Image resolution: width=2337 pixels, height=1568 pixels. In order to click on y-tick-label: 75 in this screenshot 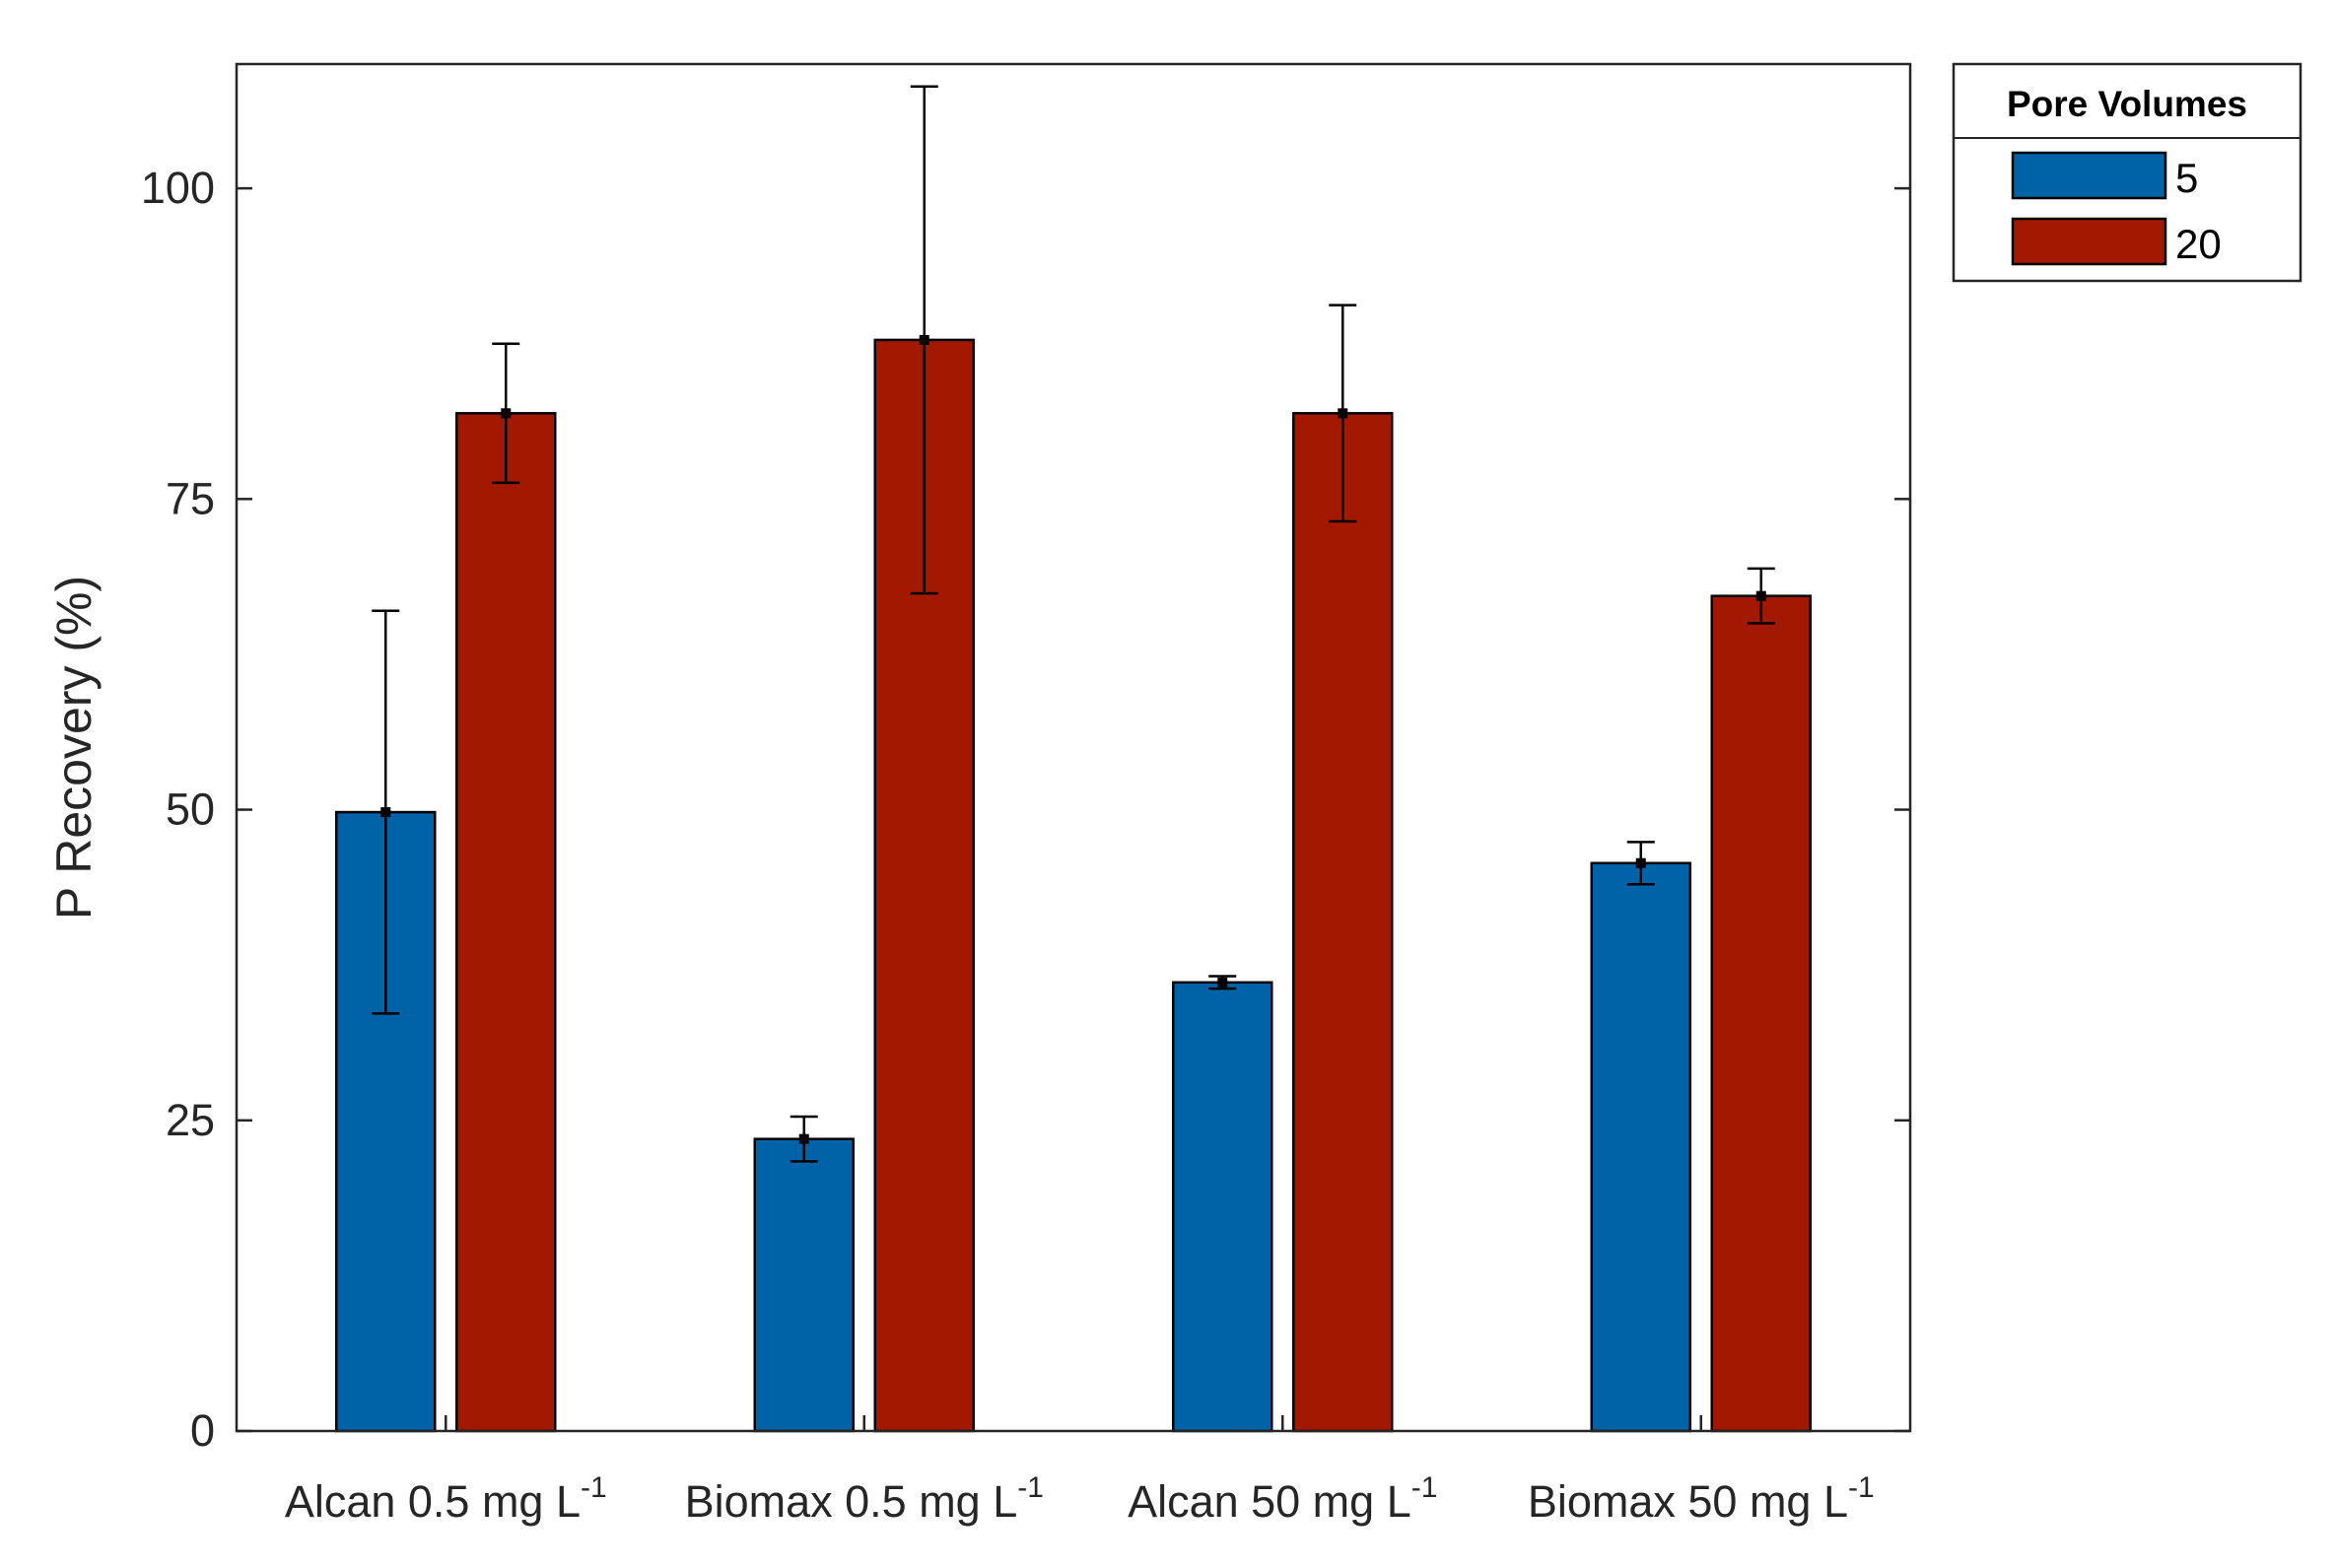, I will do `click(190, 498)`.